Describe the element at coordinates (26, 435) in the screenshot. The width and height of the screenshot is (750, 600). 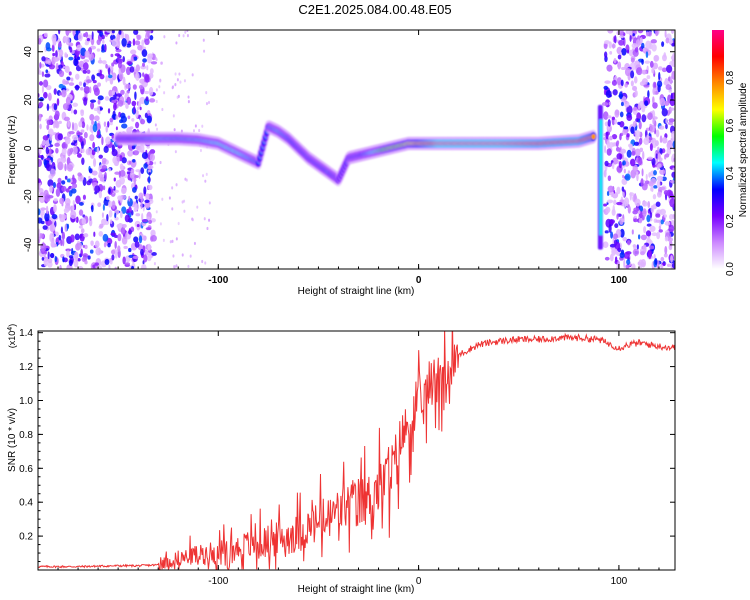
I see `y-tick-label: 0.8` at that location.